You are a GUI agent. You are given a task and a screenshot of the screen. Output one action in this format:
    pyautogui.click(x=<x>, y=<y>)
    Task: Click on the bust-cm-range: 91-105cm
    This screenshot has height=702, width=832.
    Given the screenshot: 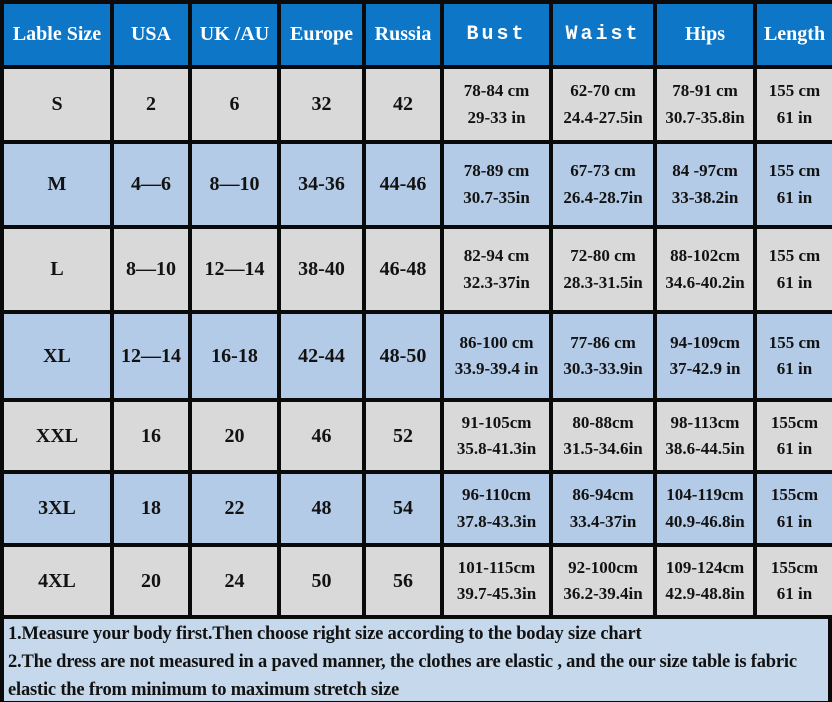 What is the action you would take?
    pyautogui.click(x=496, y=422)
    